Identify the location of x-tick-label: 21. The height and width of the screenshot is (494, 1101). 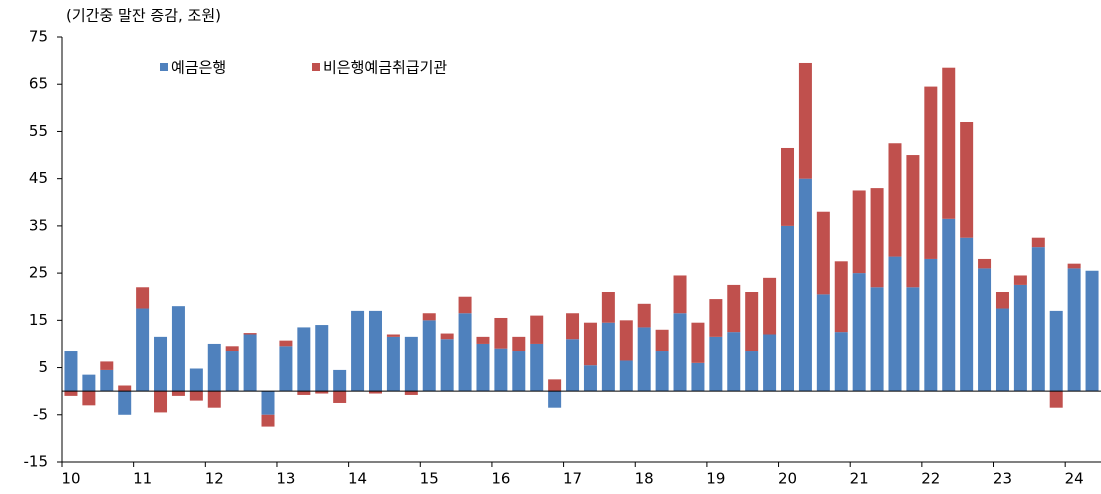
(859, 479).